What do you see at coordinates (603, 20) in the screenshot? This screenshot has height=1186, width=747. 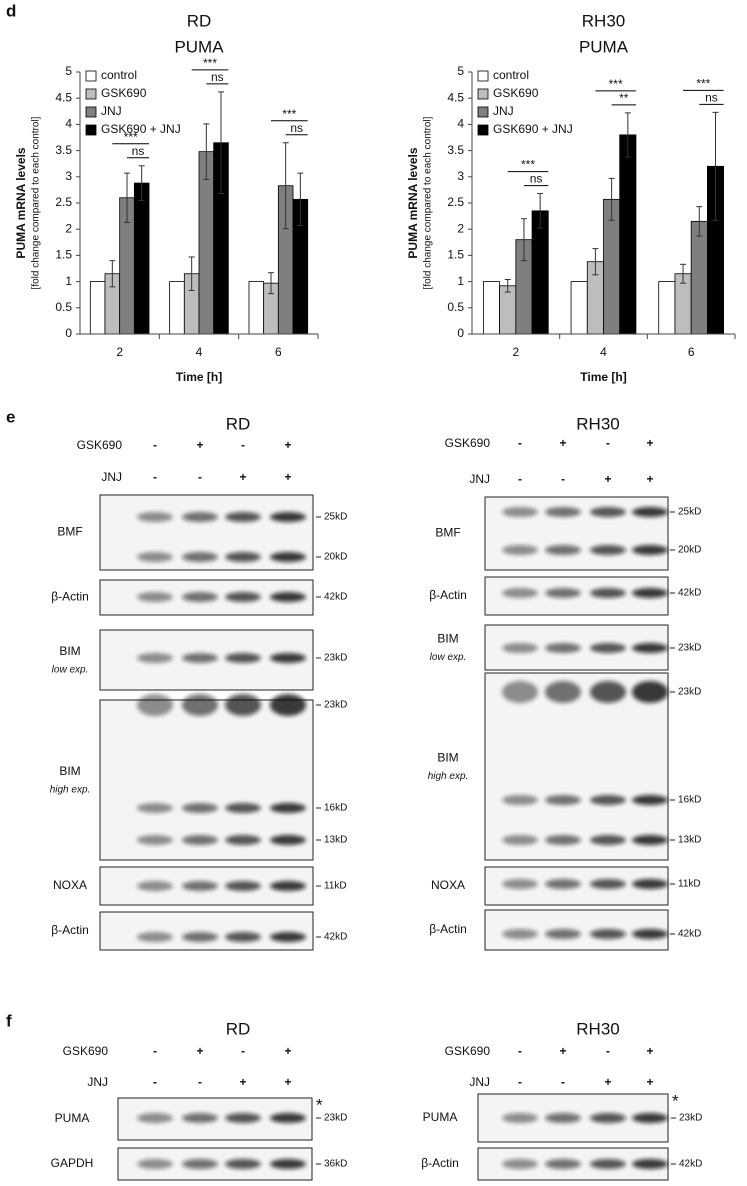 I see `chart-title: RH30` at bounding box center [603, 20].